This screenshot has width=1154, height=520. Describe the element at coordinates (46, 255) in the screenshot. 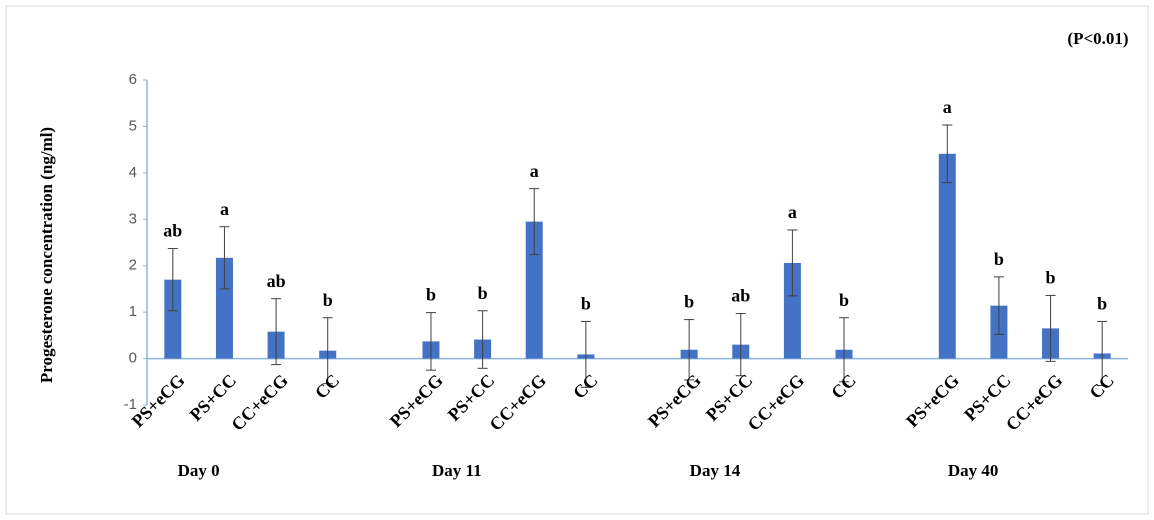

I see `y-axis-label: Progesterone concentration (ng/ml)` at that location.